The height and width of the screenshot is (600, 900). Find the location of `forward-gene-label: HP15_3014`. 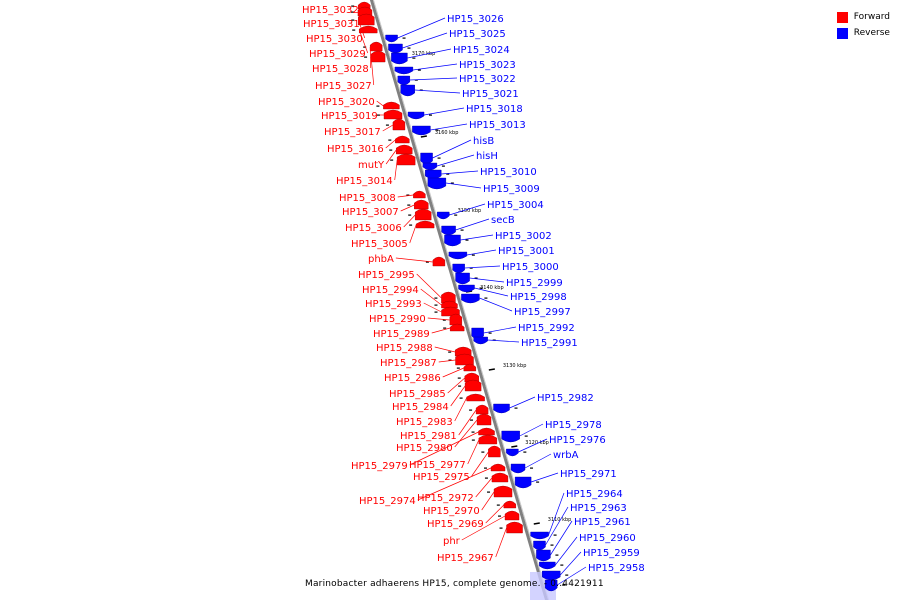

forward-gene-label: HP15_3014 is located at coordinates (364, 181).